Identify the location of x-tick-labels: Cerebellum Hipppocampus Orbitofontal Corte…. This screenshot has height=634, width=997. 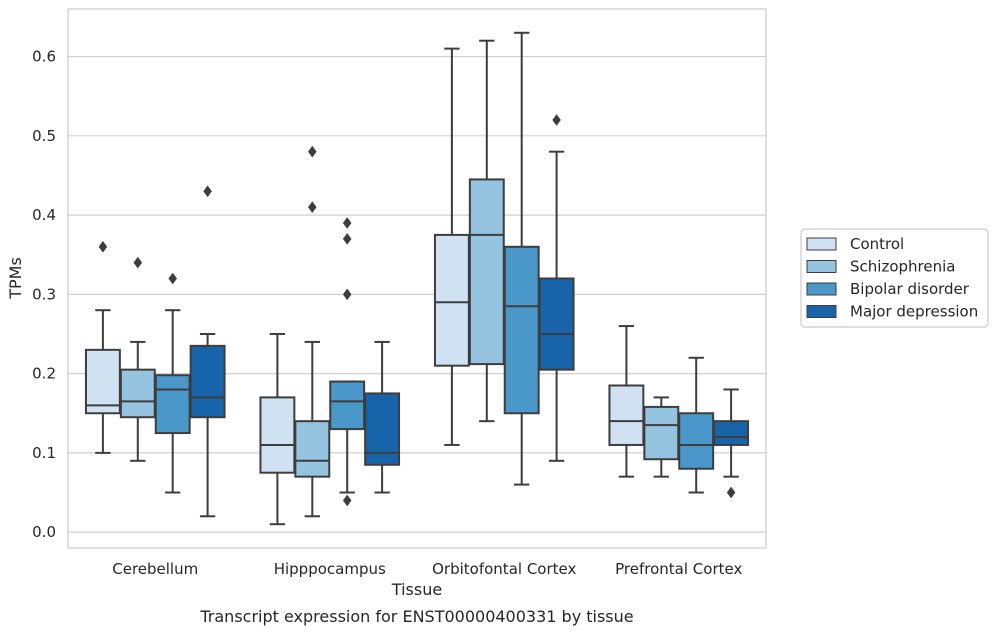
(427, 569).